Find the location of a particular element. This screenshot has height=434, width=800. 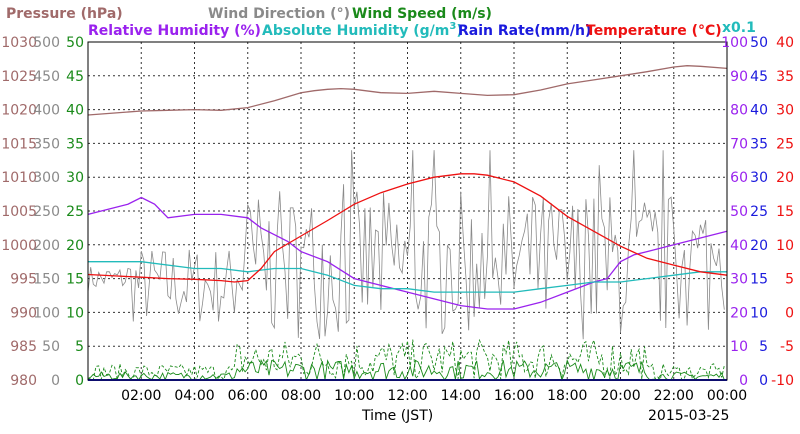

x-tick: 14:00 is located at coordinates (461, 396).